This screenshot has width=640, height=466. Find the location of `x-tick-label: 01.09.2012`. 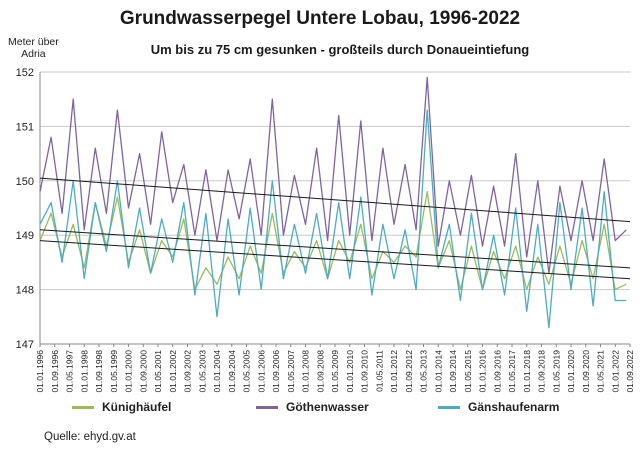

x-tick-label: 01.09.2012 is located at coordinates (409, 371).